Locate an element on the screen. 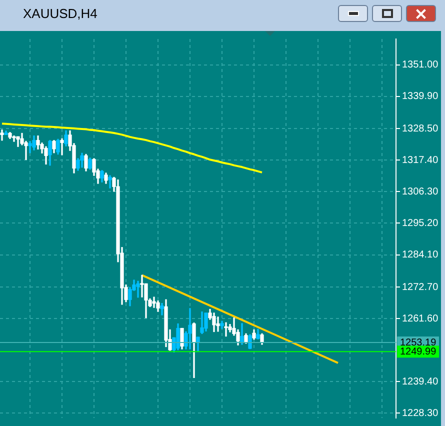 Image resolution: width=445 pixels, height=426 pixels. chart-title: XAUUSD,H4 is located at coordinates (60, 13).